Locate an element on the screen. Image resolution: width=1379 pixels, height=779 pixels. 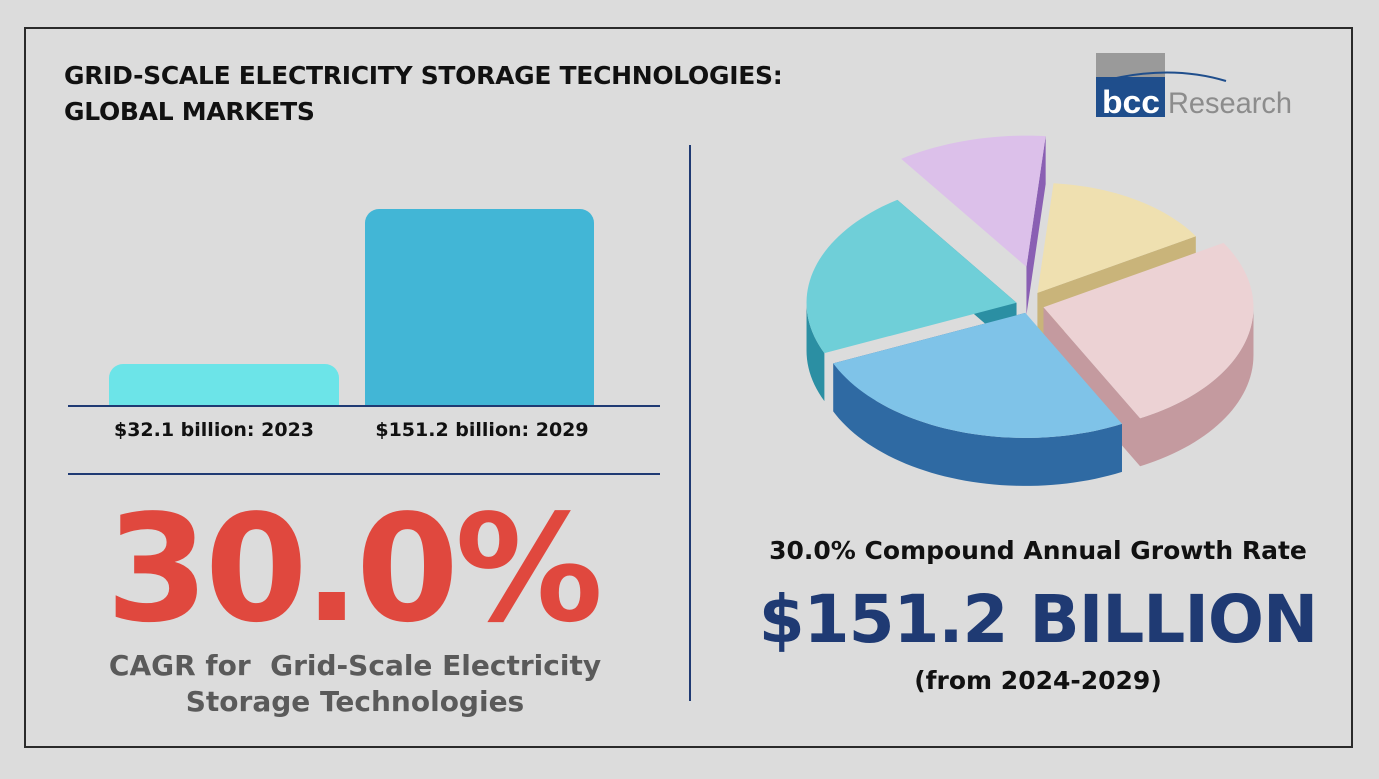
cagr-value: 30.0% is located at coordinates (354, 569).